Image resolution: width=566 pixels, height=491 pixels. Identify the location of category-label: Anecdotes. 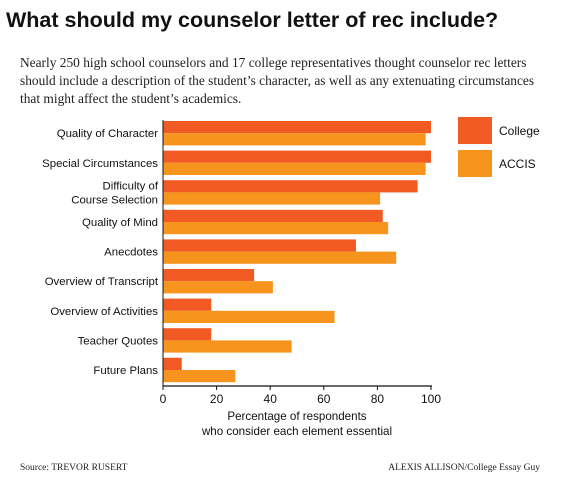
(131, 253).